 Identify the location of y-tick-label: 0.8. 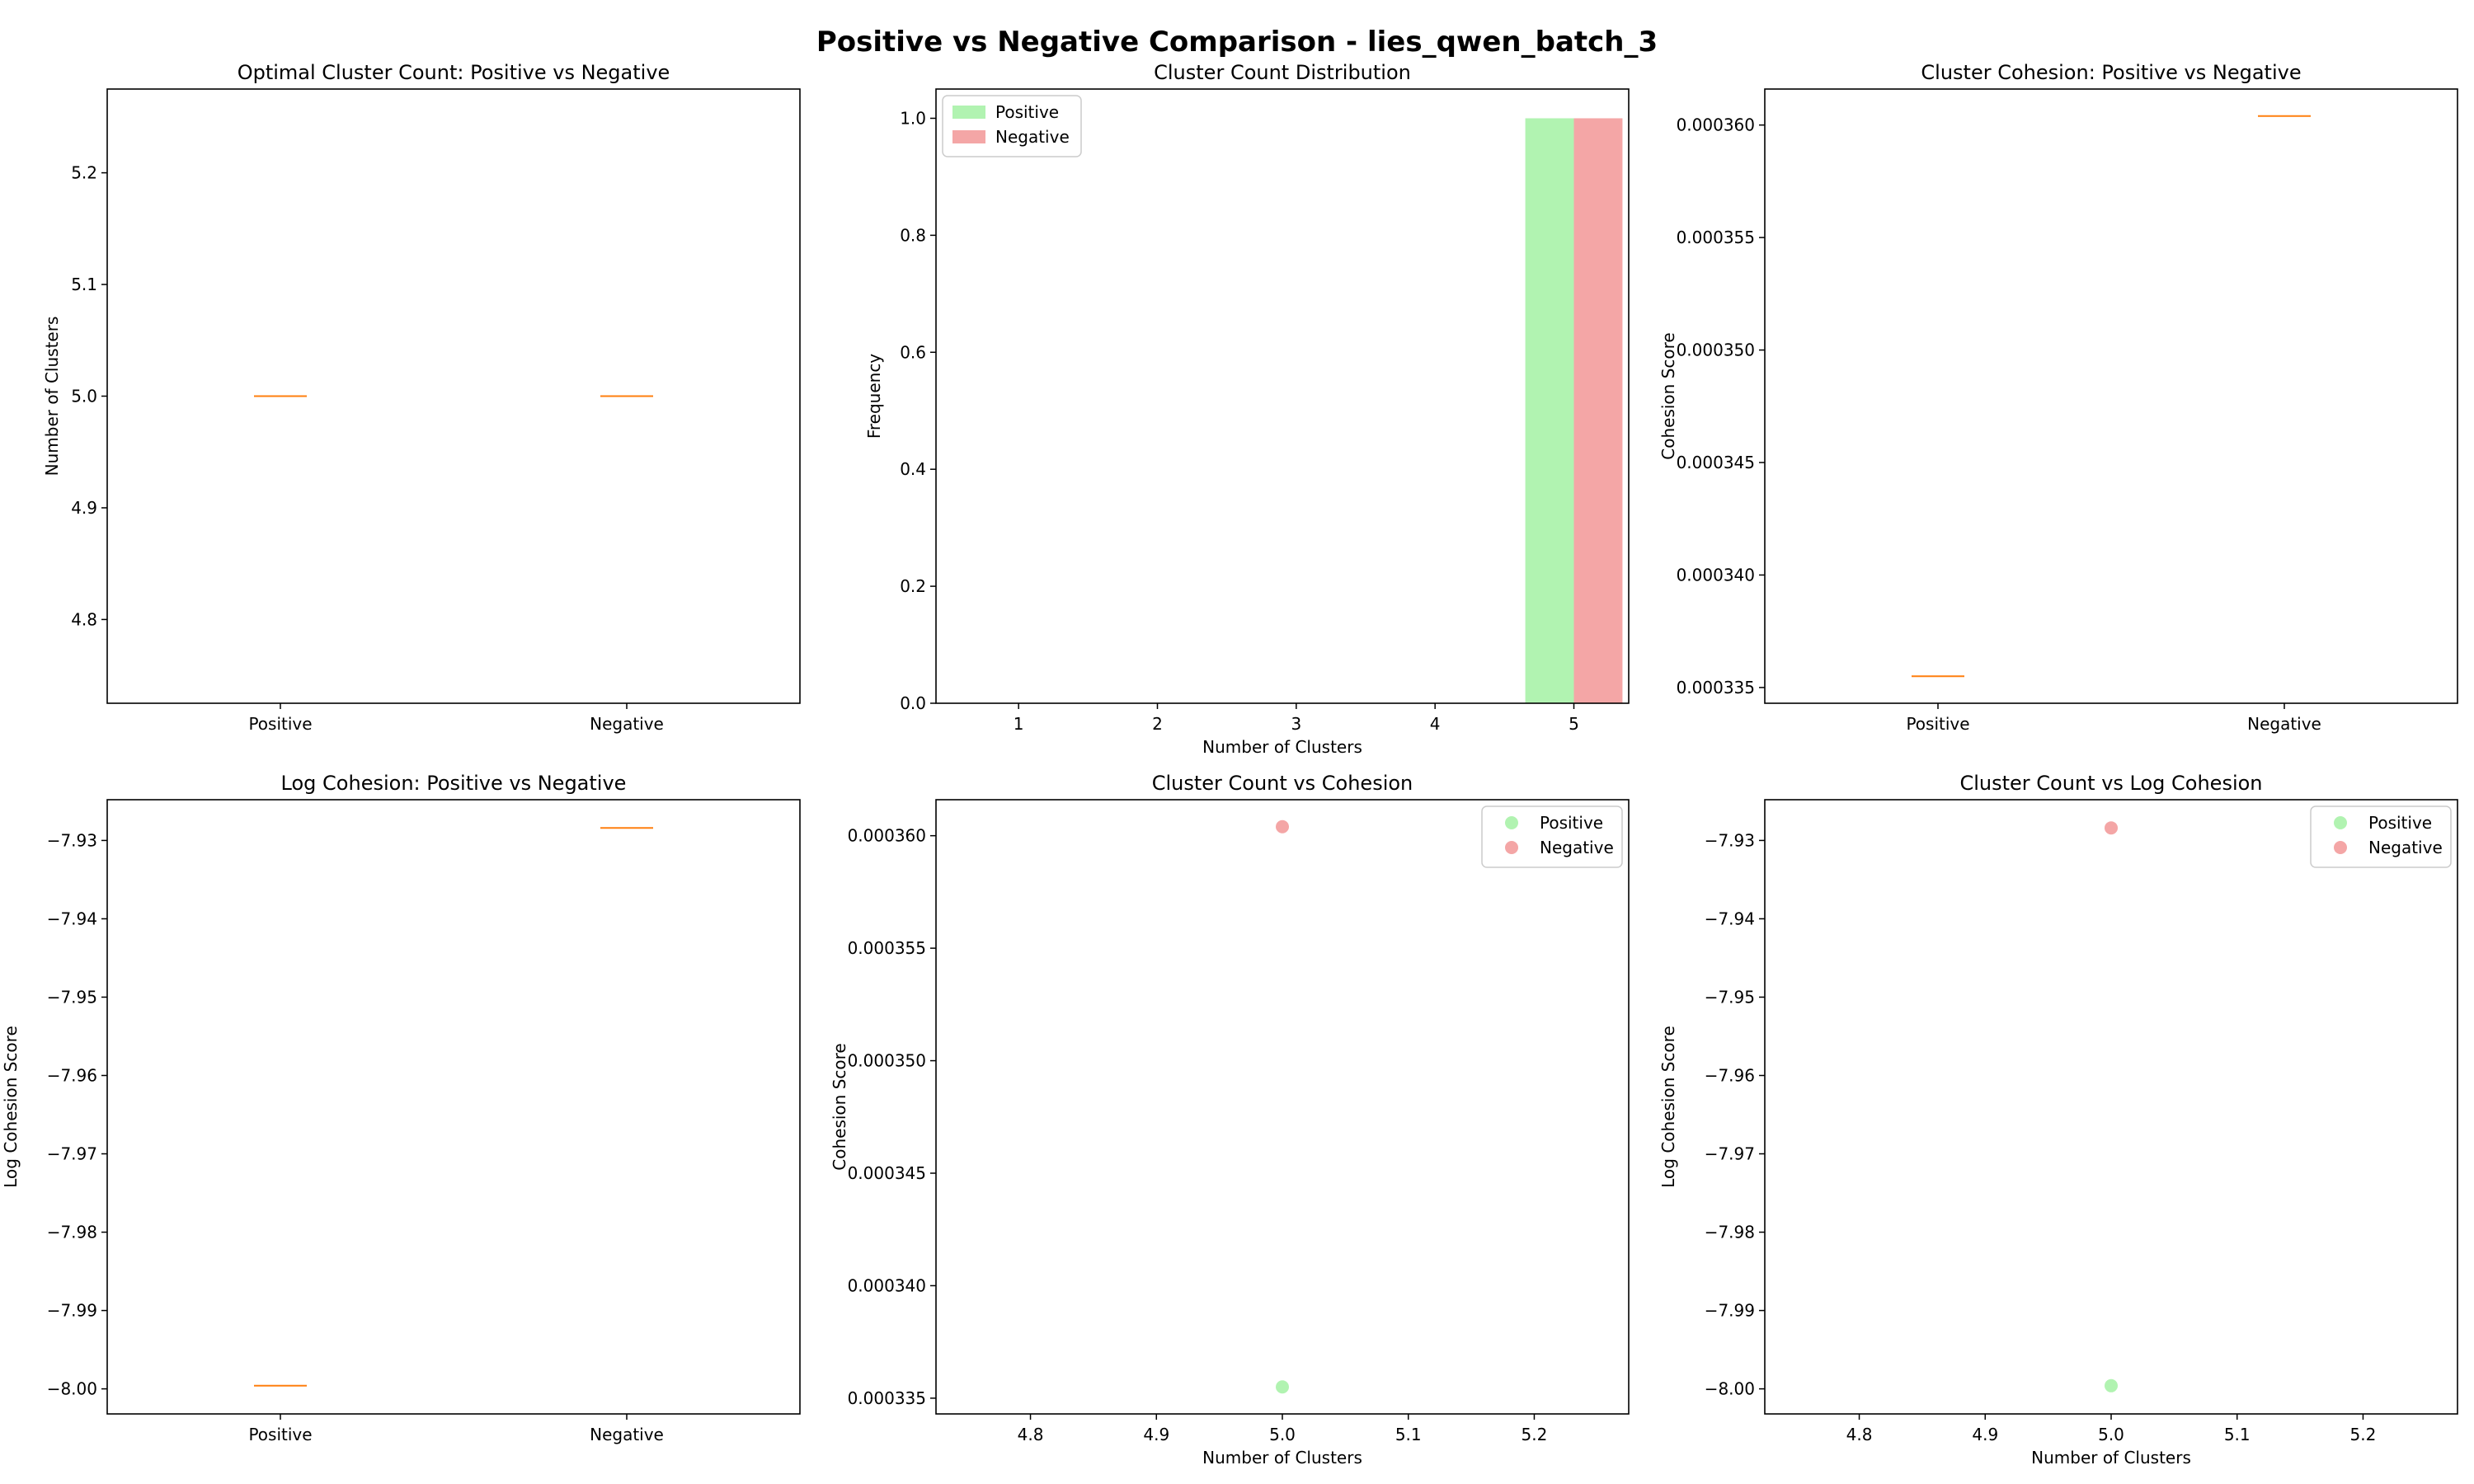
(913, 235).